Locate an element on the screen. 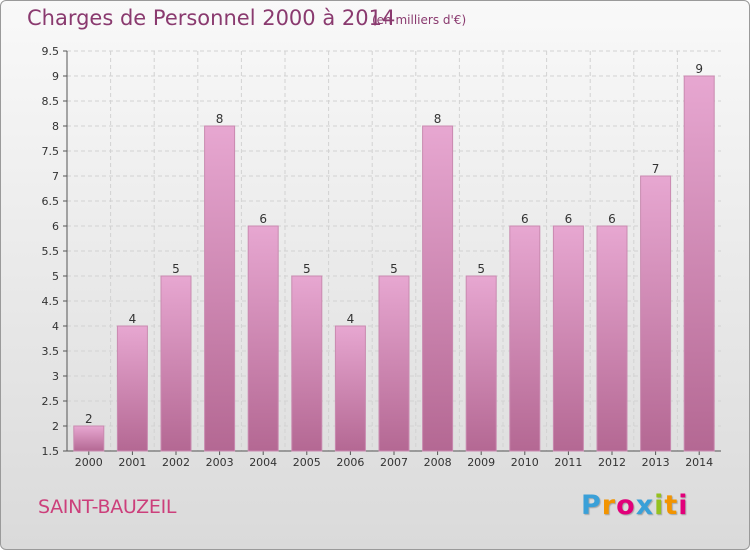 Image resolution: width=750 pixels, height=550 pixels. bar-2013 is located at coordinates (656, 313).